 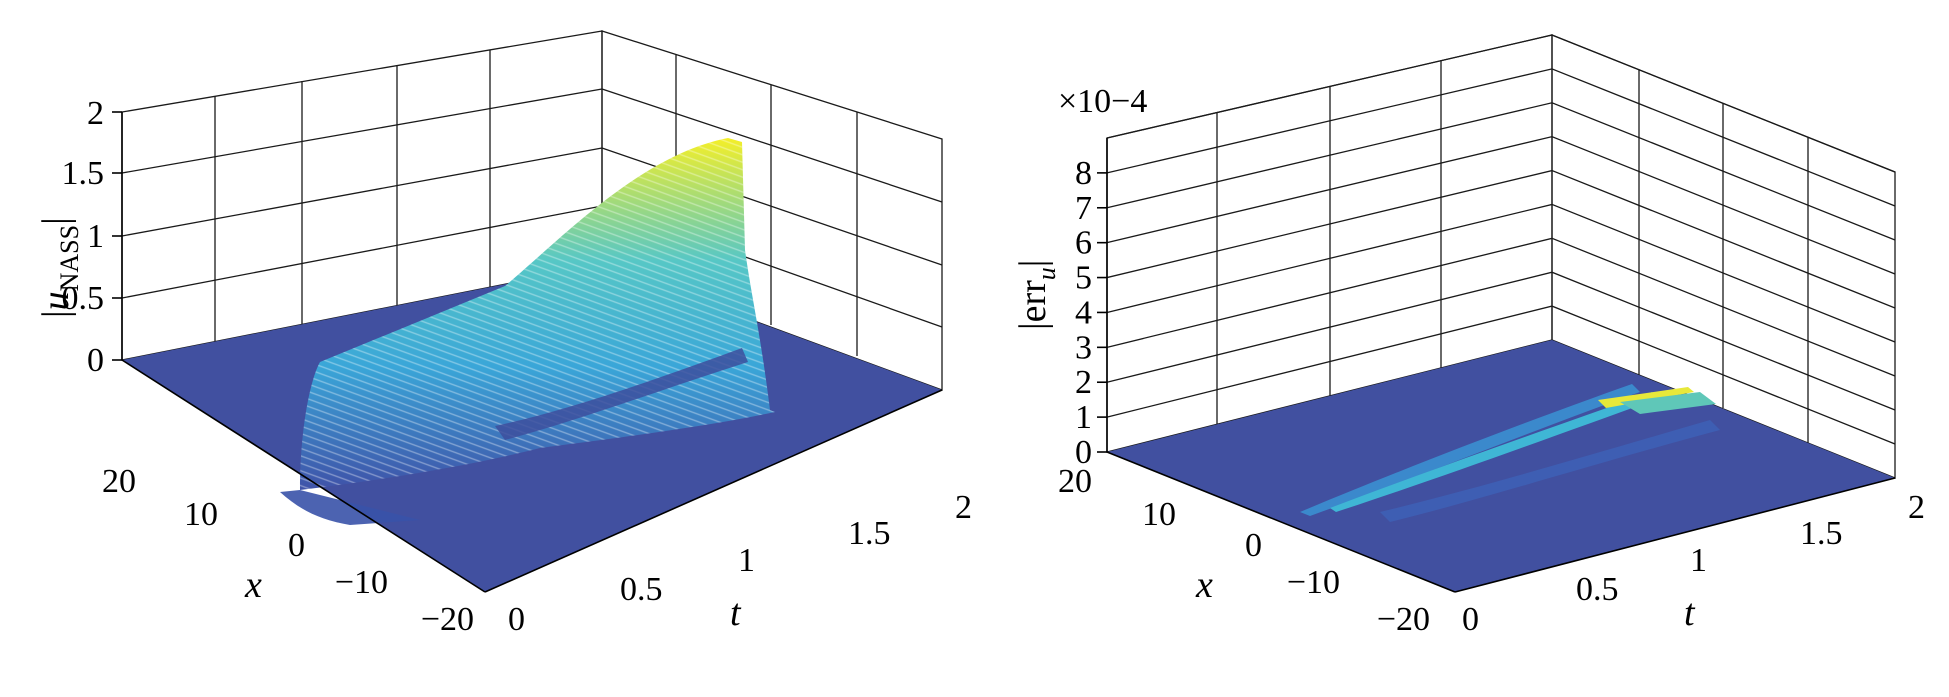 I want to click on z-tick: 3, so click(x=1083, y=347).